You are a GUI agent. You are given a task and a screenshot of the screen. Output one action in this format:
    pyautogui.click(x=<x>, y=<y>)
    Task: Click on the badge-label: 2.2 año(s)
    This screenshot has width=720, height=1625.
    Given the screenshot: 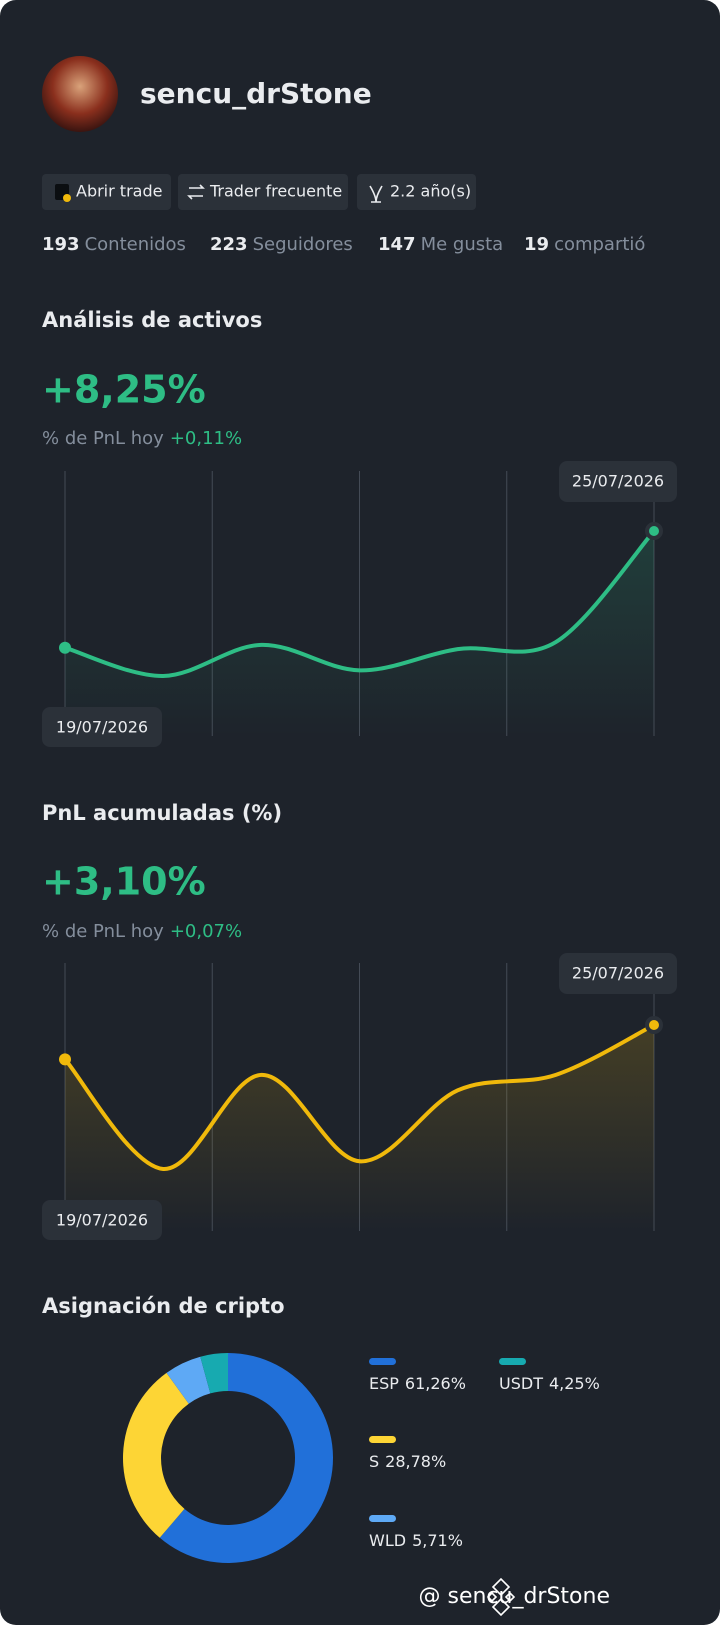 What is the action you would take?
    pyautogui.click(x=430, y=191)
    